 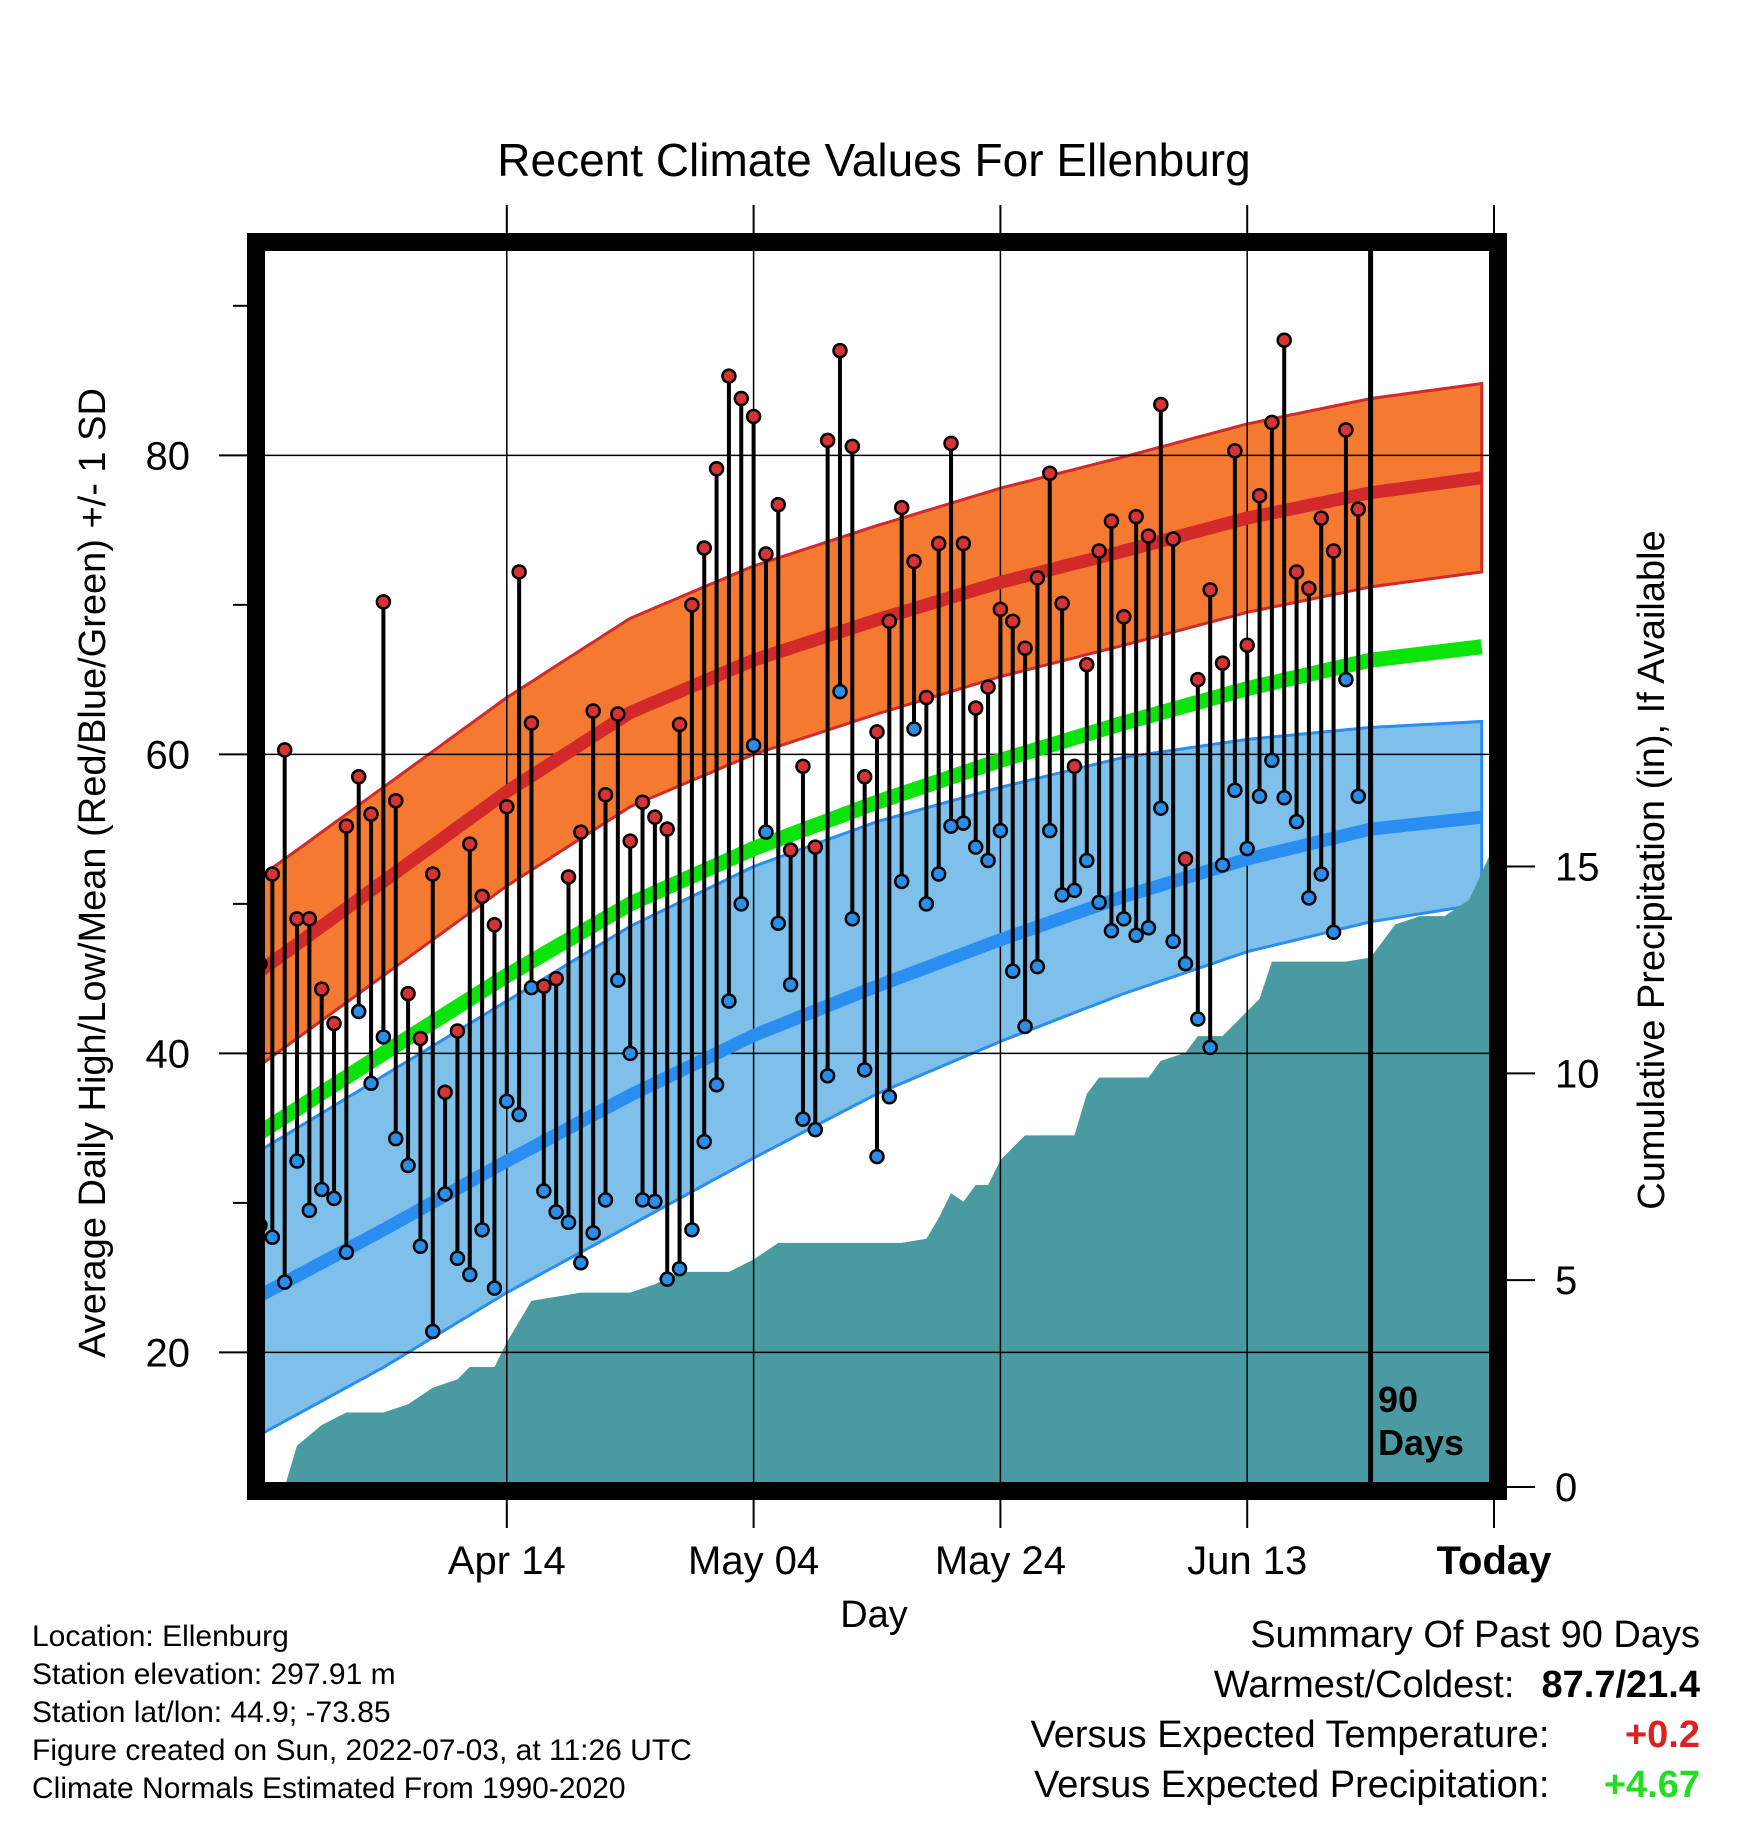 What do you see at coordinates (1421, 1442) in the screenshot?
I see `today-days-label-line2: Days` at bounding box center [1421, 1442].